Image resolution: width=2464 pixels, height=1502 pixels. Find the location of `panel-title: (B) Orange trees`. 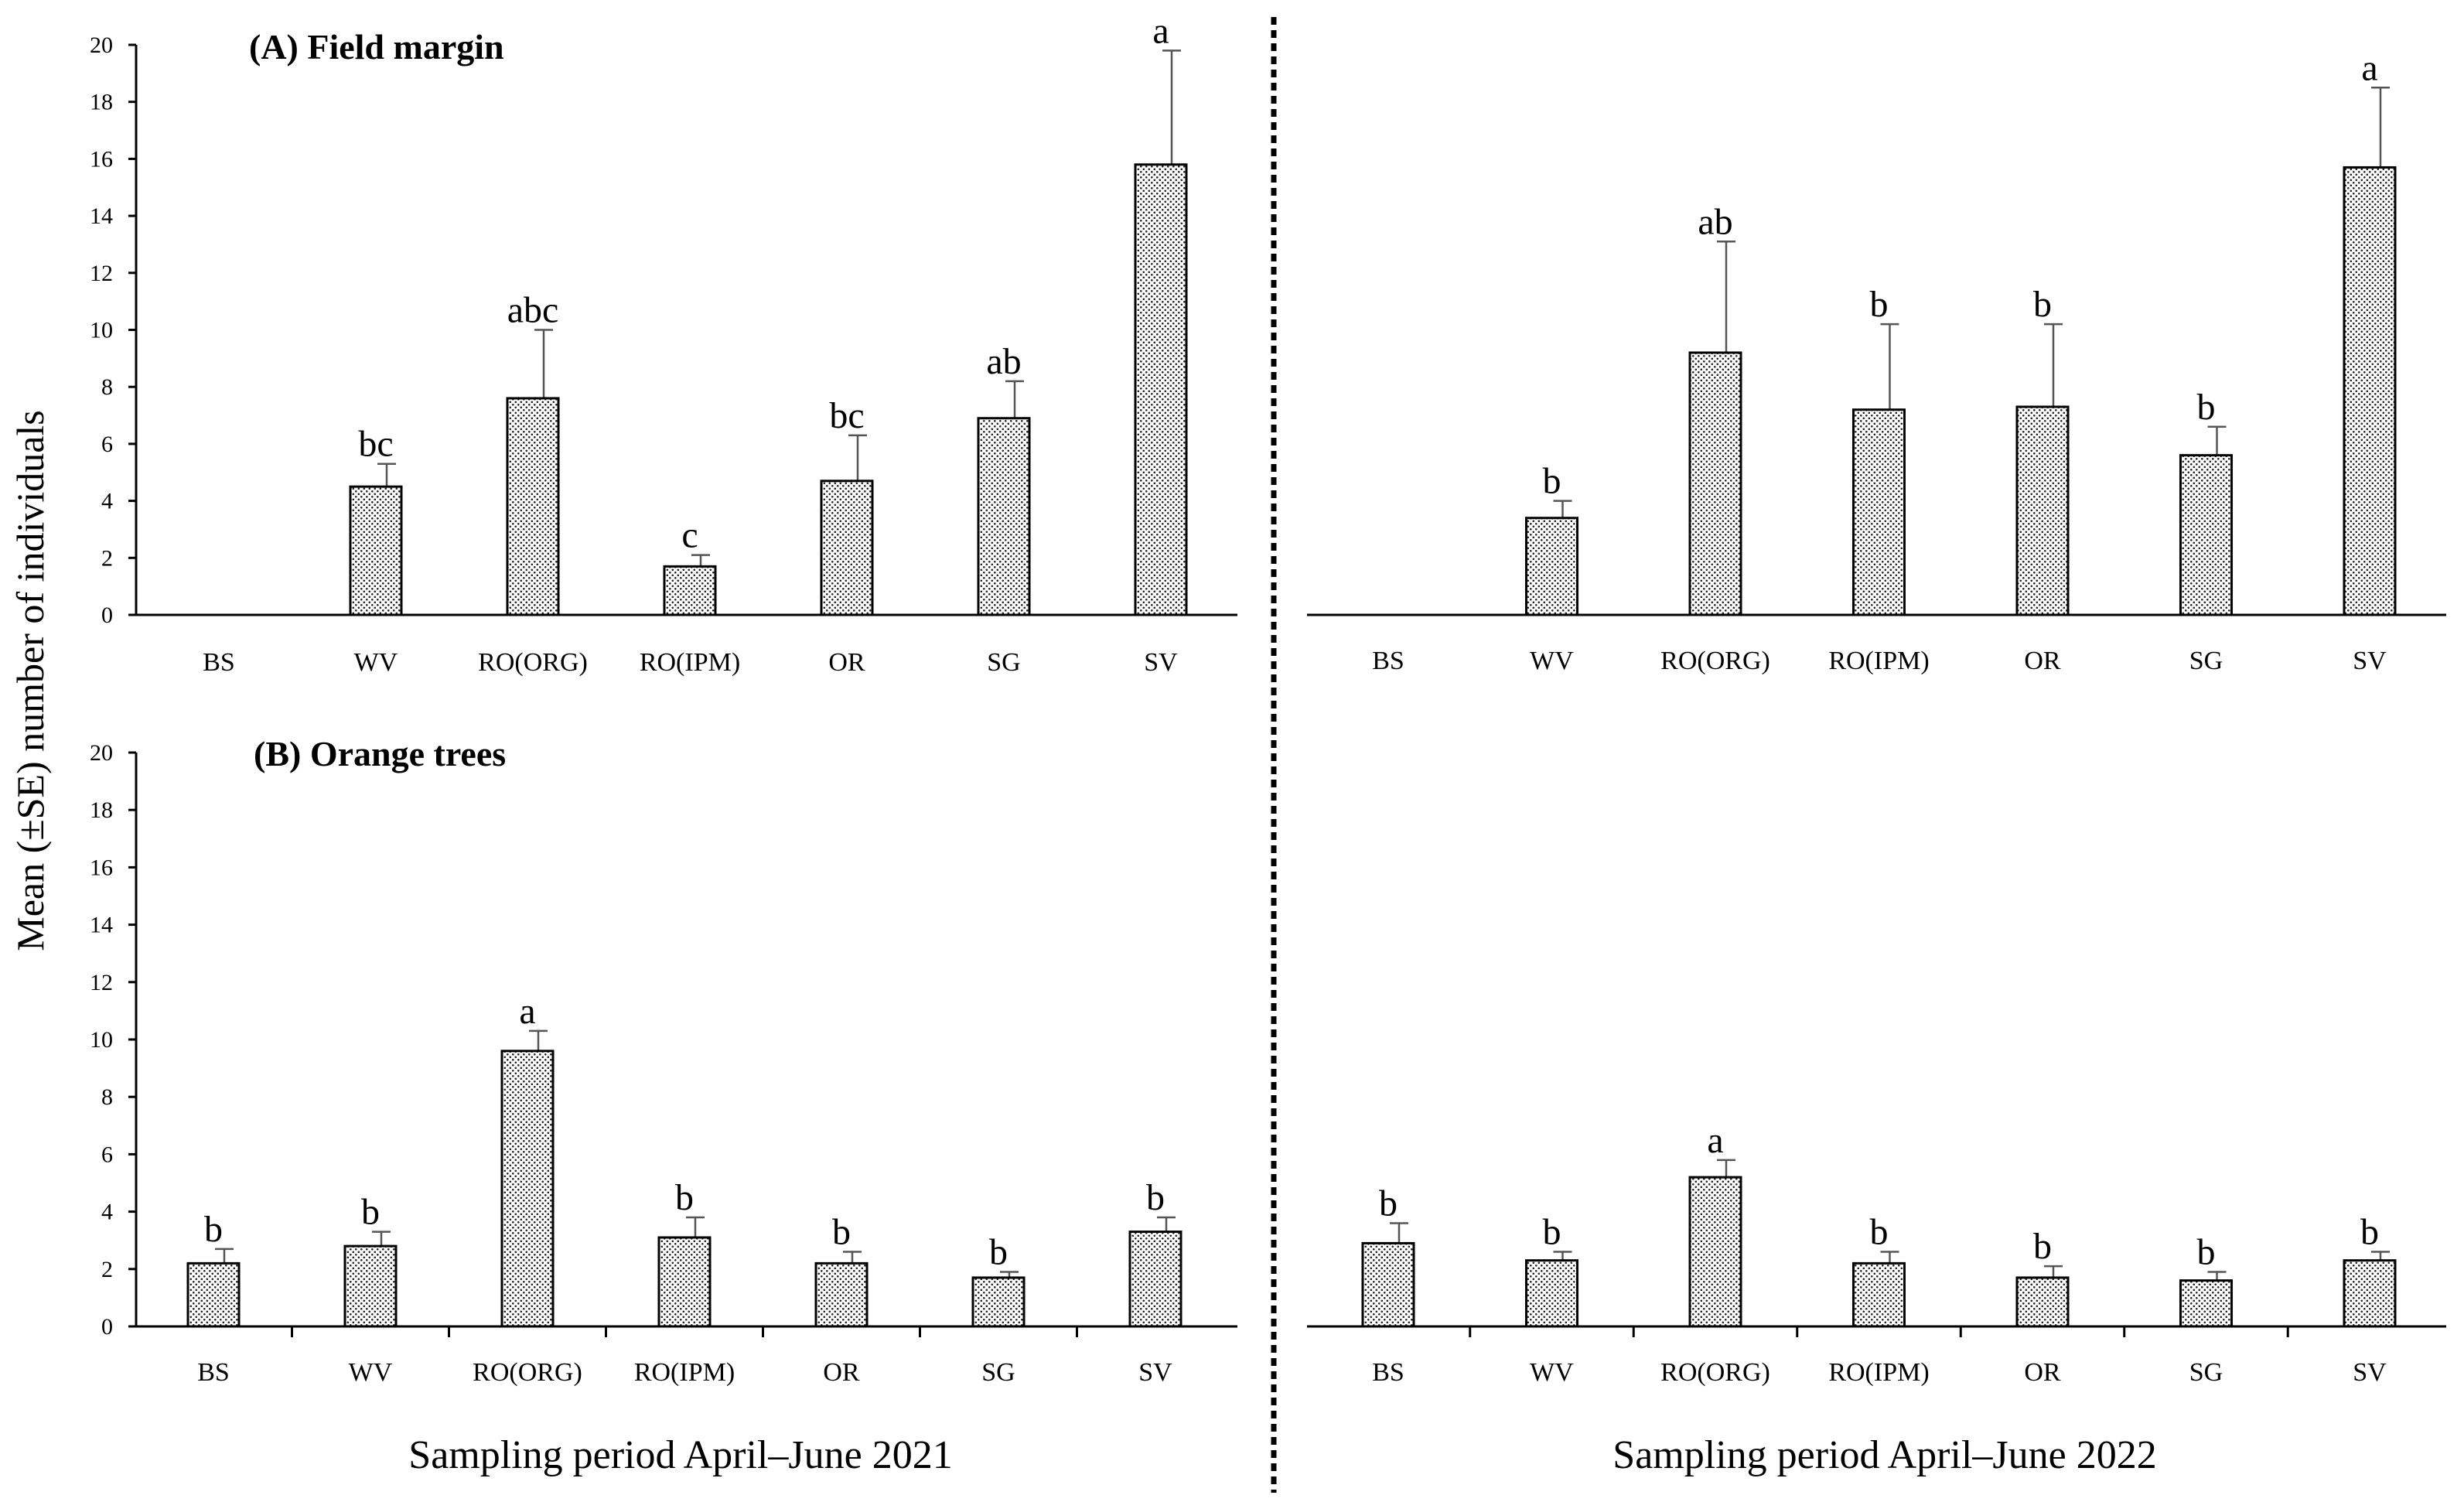

panel-title: (B) Orange trees is located at coordinates (380, 753).